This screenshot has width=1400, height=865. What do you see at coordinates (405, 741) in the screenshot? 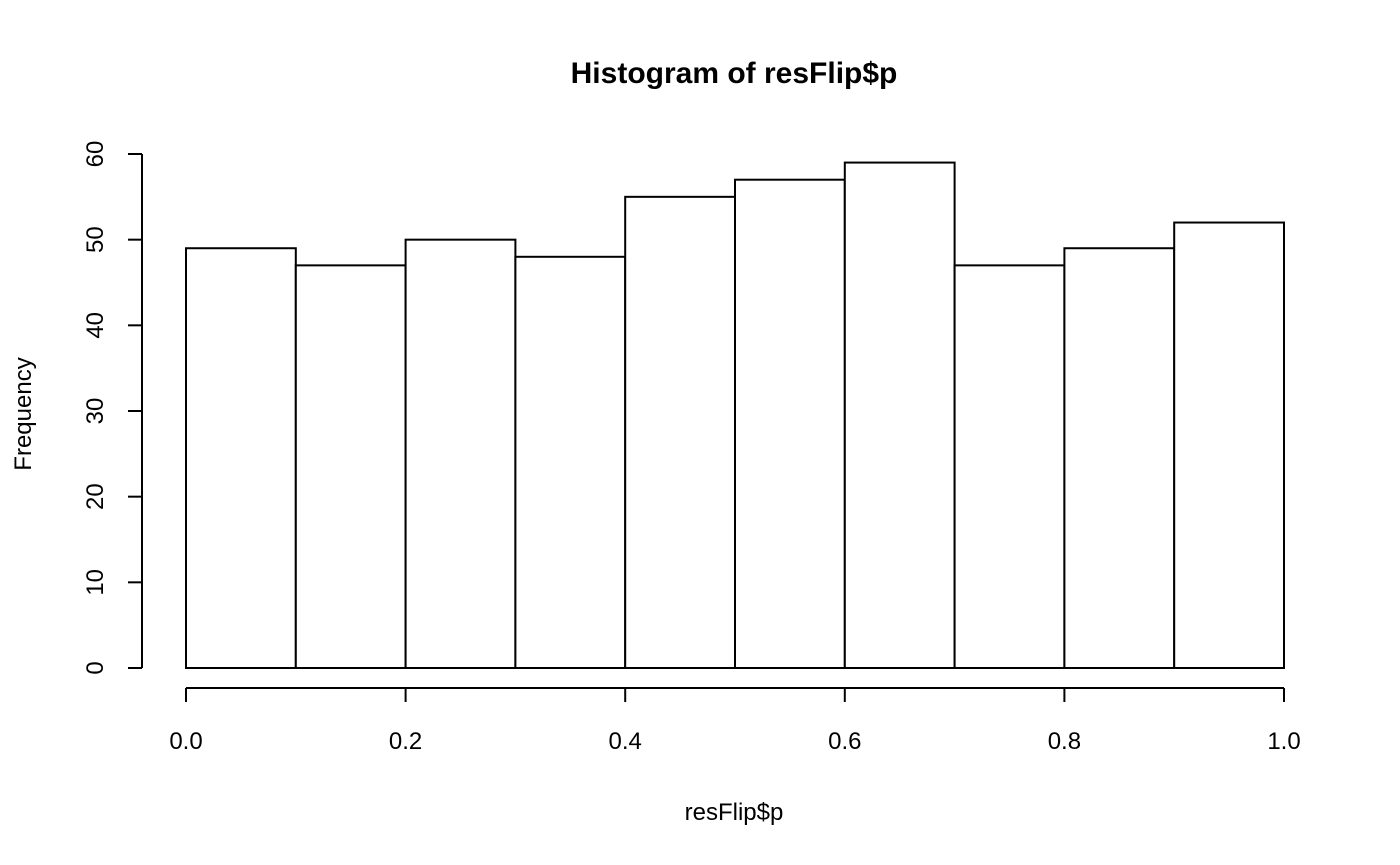
I see `x-tick-label: 0.2` at bounding box center [405, 741].